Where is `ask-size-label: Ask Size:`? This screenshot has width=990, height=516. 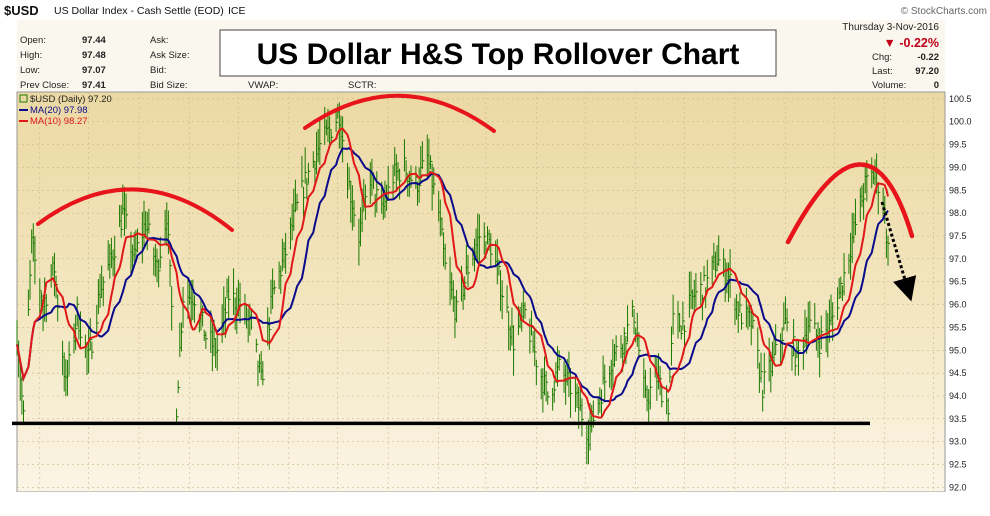
ask-size-label: Ask Size: is located at coordinates (170, 55).